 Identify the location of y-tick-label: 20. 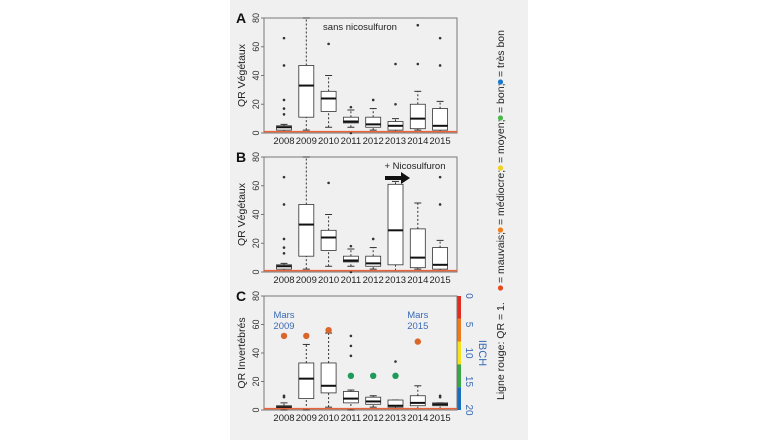
(256, 381).